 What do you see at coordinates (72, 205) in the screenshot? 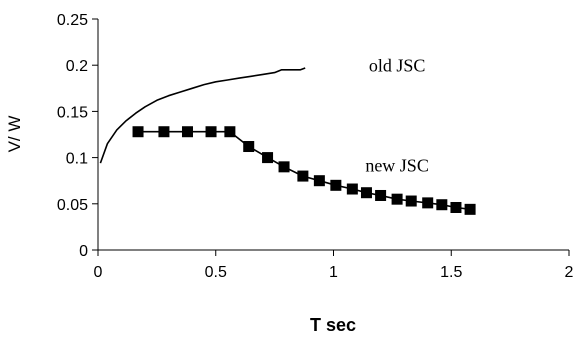
I see `y-tick-label: 0.05` at bounding box center [72, 205].